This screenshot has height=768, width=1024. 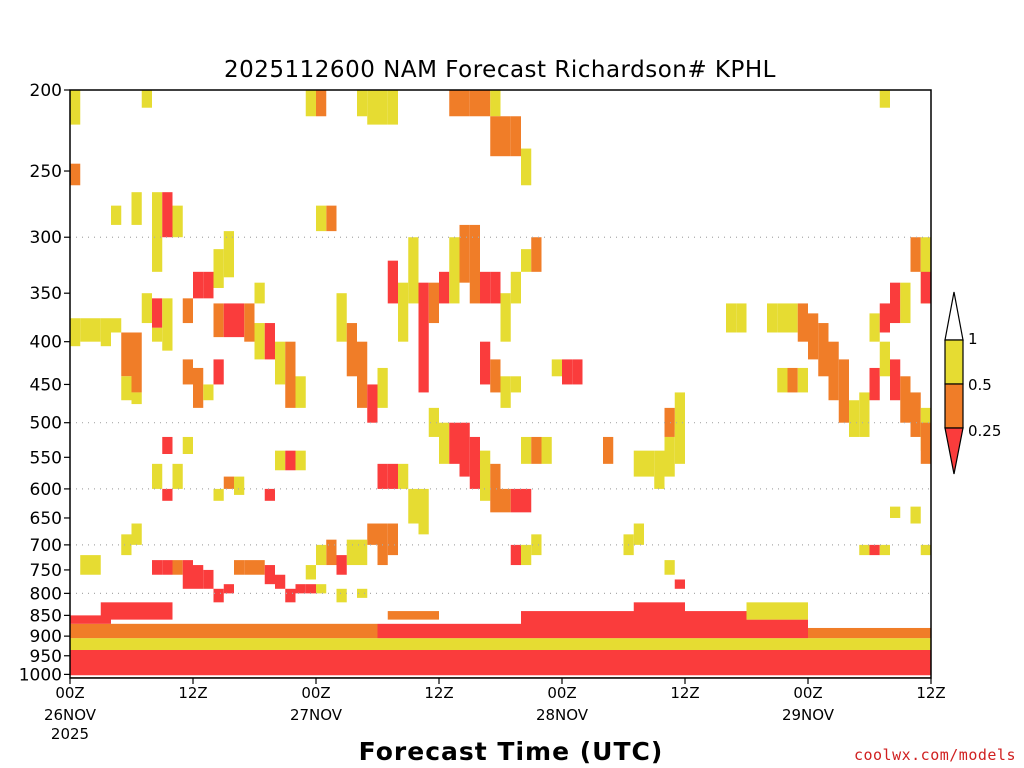 What do you see at coordinates (46, 657) in the screenshot?
I see `y-tick-label: 950` at bounding box center [46, 657].